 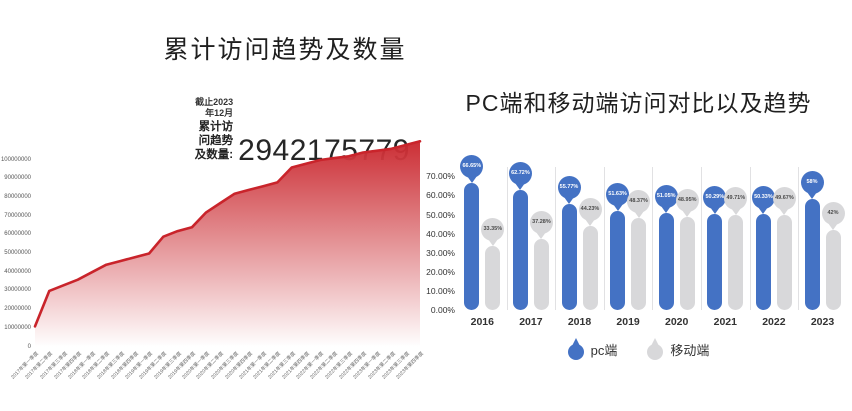 What do you see at coordinates (575, 348) in the screenshot?
I see `pc-drop-icon` at bounding box center [575, 348].